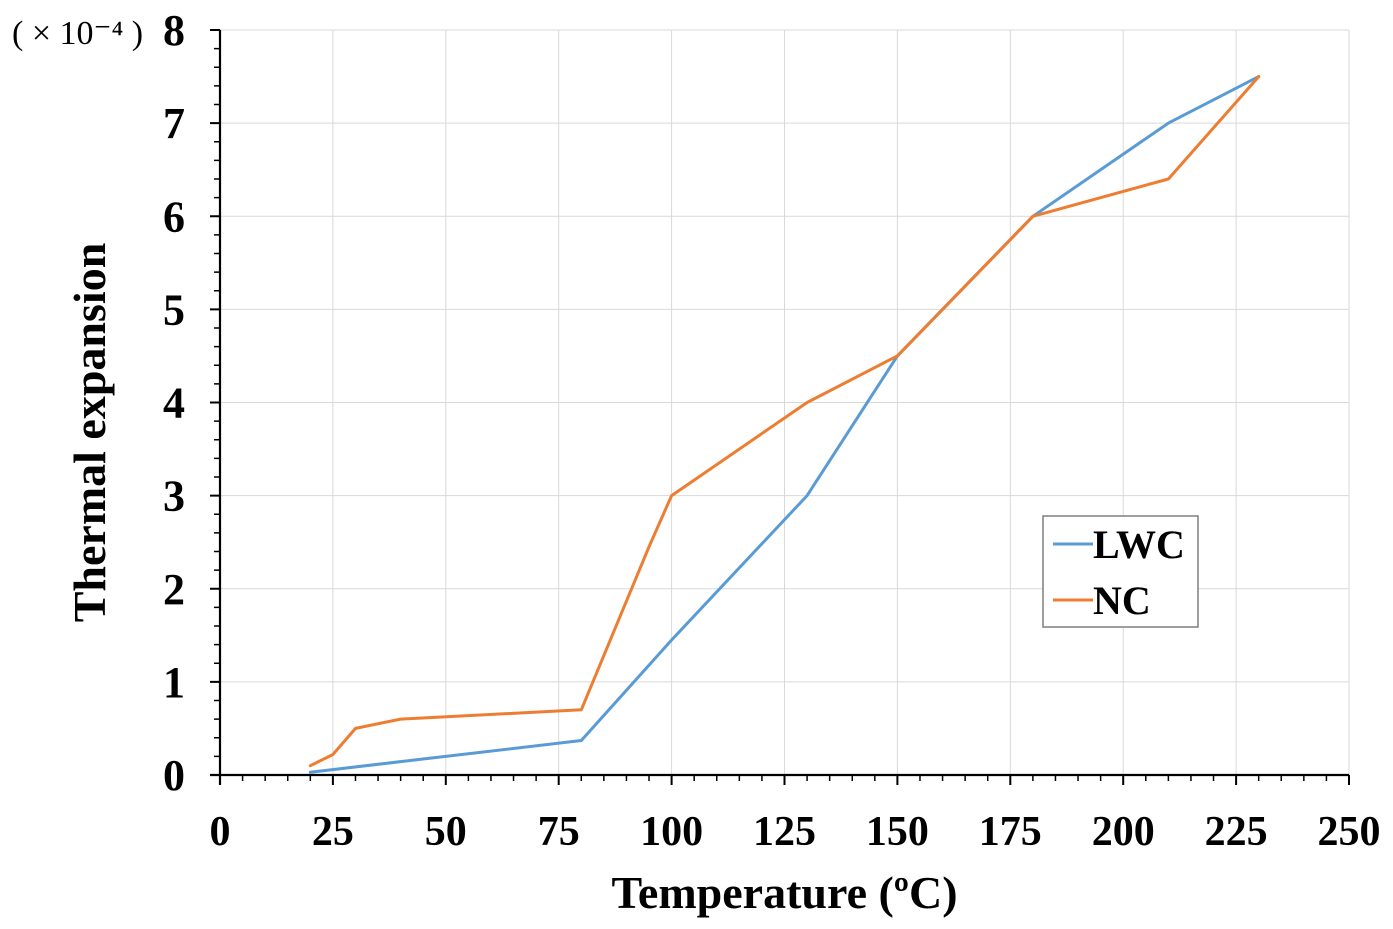 This screenshot has width=1393, height=929. I want to click on legend-label-lwc: LWC, so click(1139, 544).